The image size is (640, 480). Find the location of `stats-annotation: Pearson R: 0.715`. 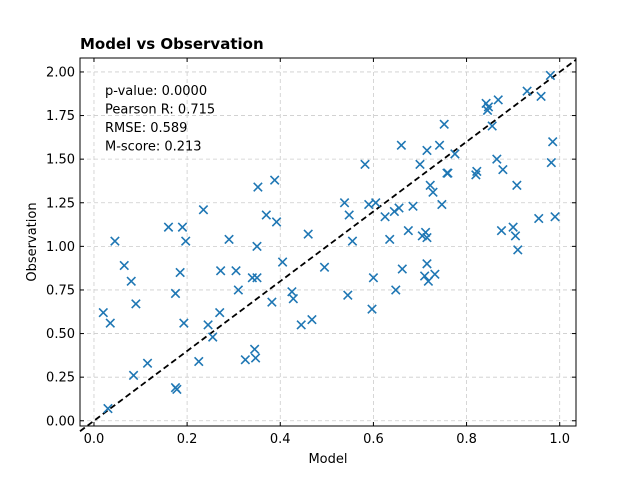

stats-annotation: Pearson R: 0.715 is located at coordinates (160, 110).